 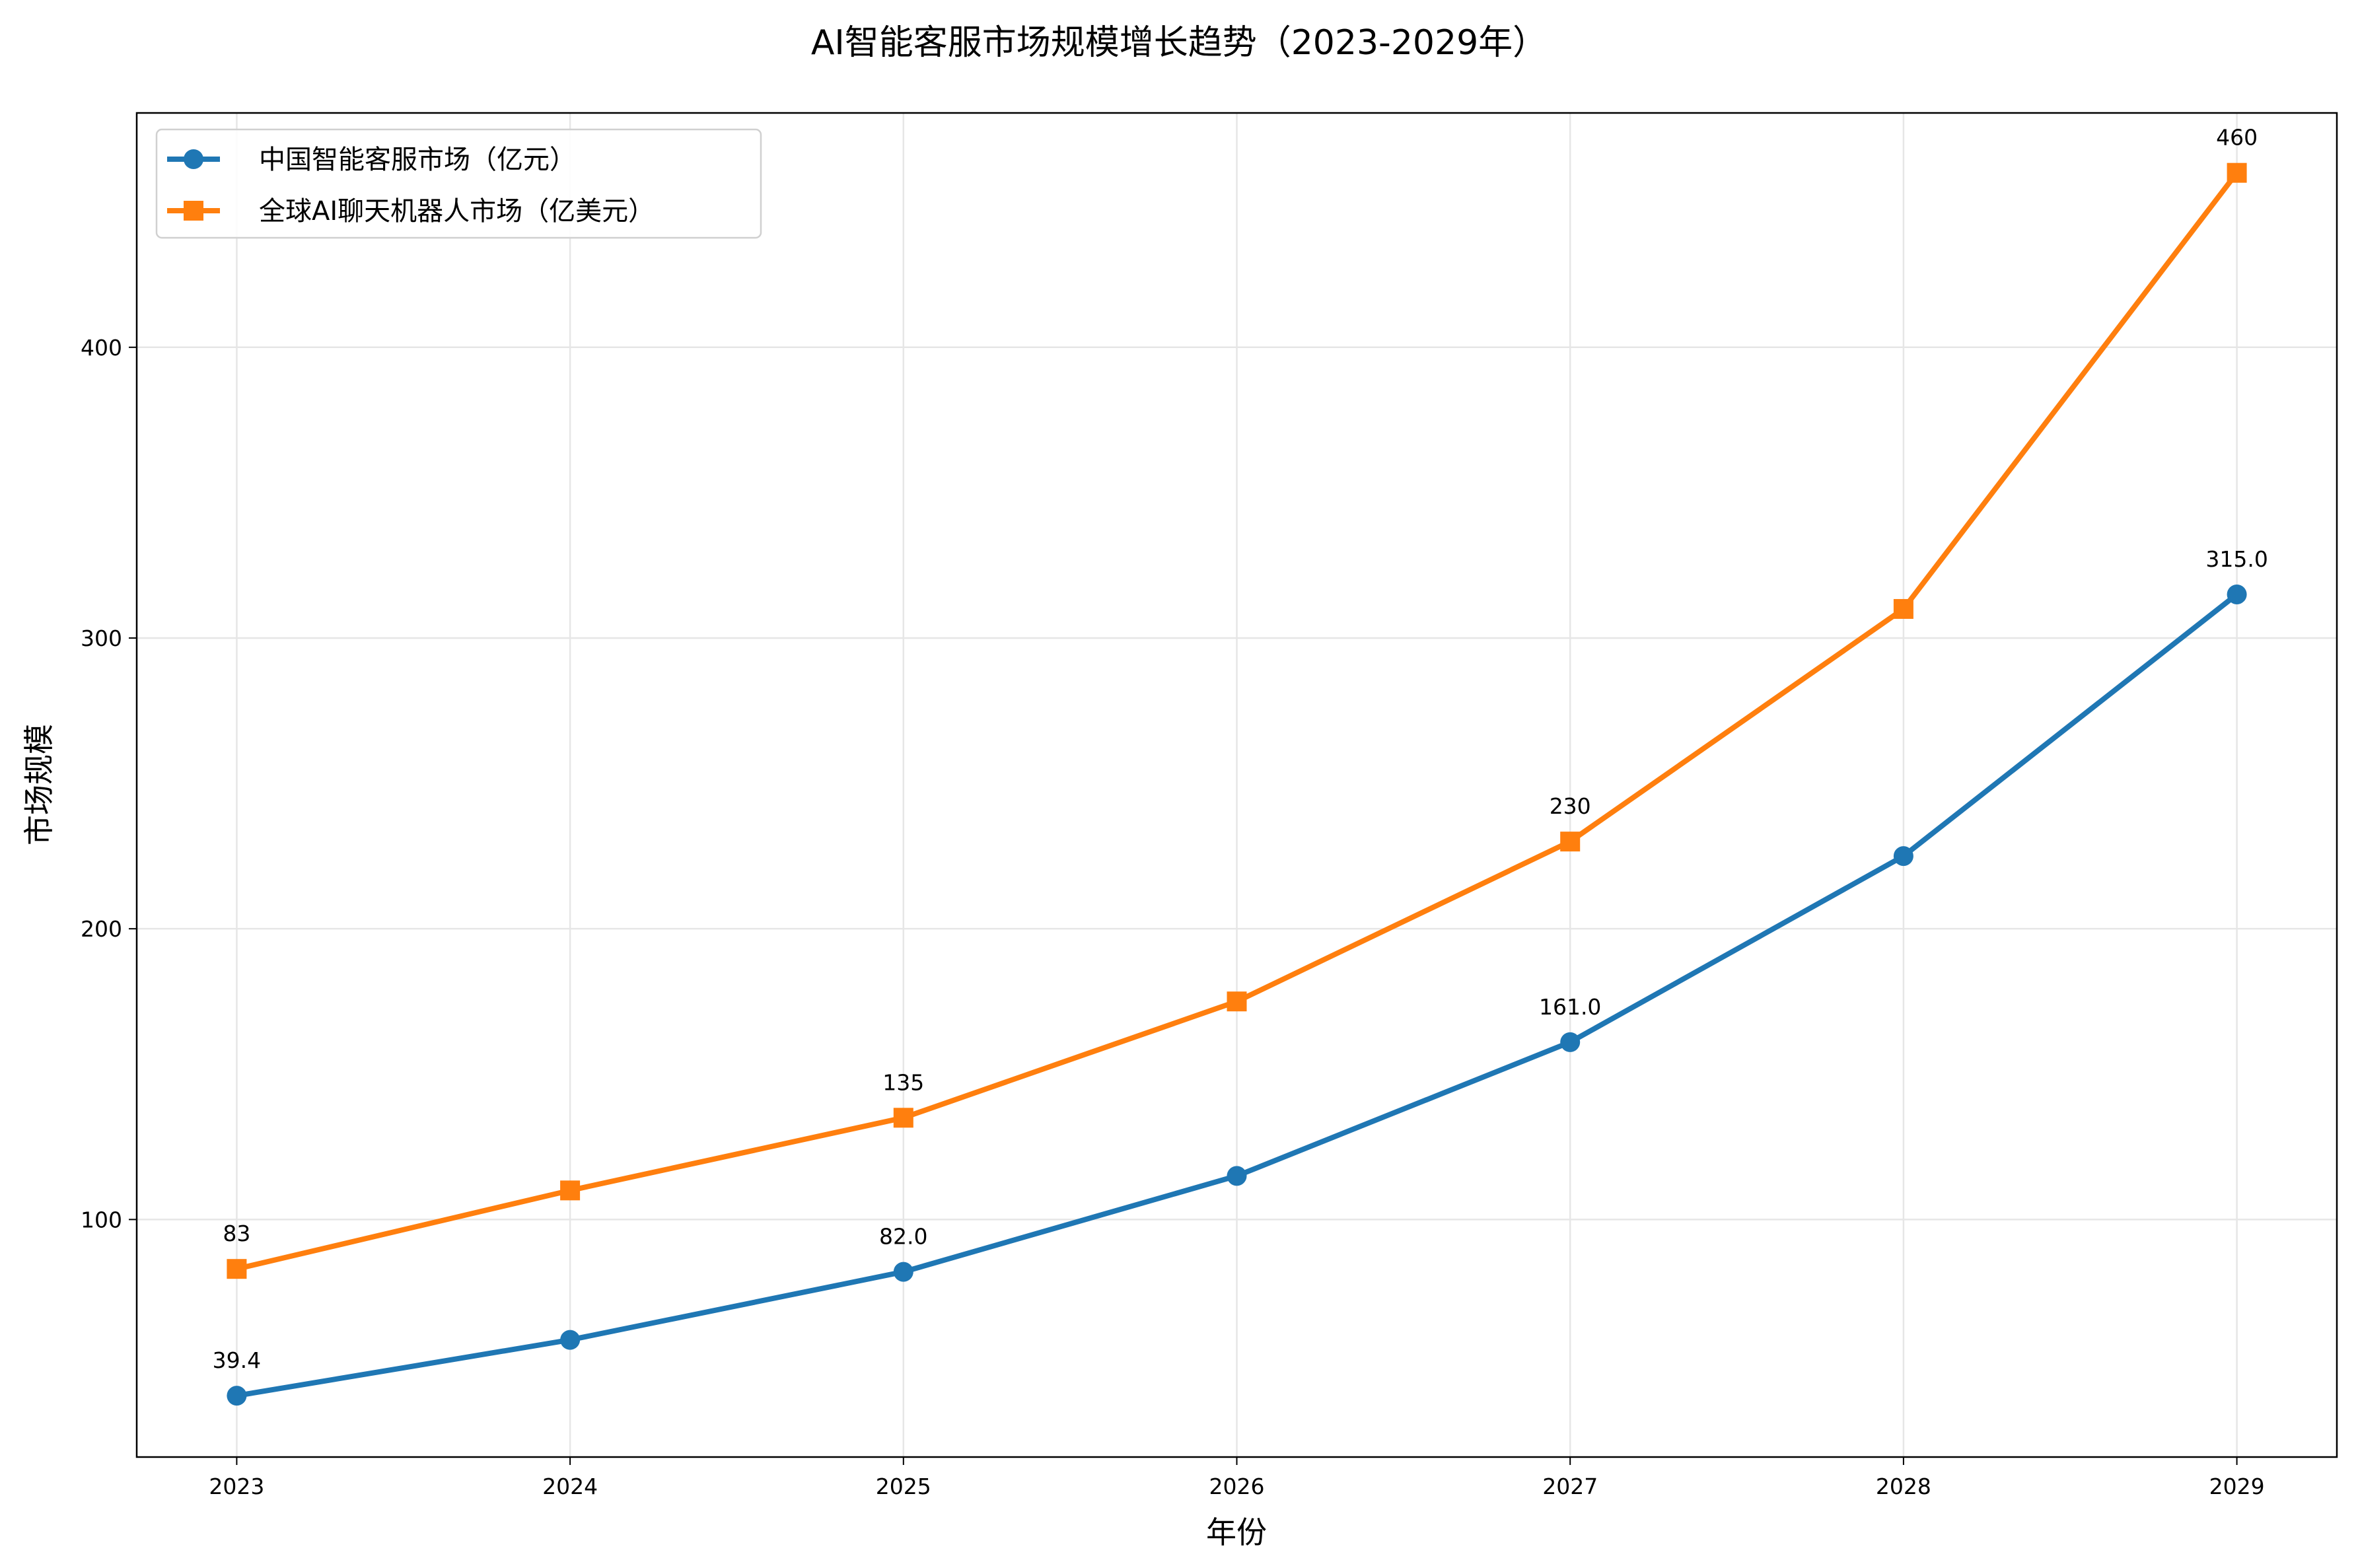 I want to click on data-label: 315.0, so click(x=2236, y=559).